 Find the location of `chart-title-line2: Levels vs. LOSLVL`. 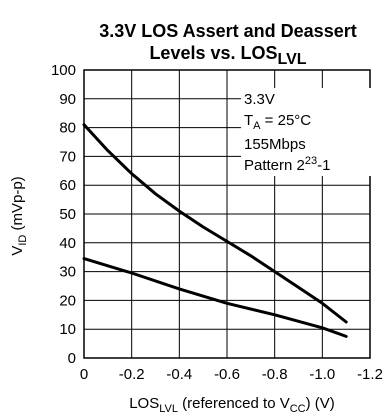

chart-title-line2: Levels vs. LOSLVL is located at coordinates (227, 55).